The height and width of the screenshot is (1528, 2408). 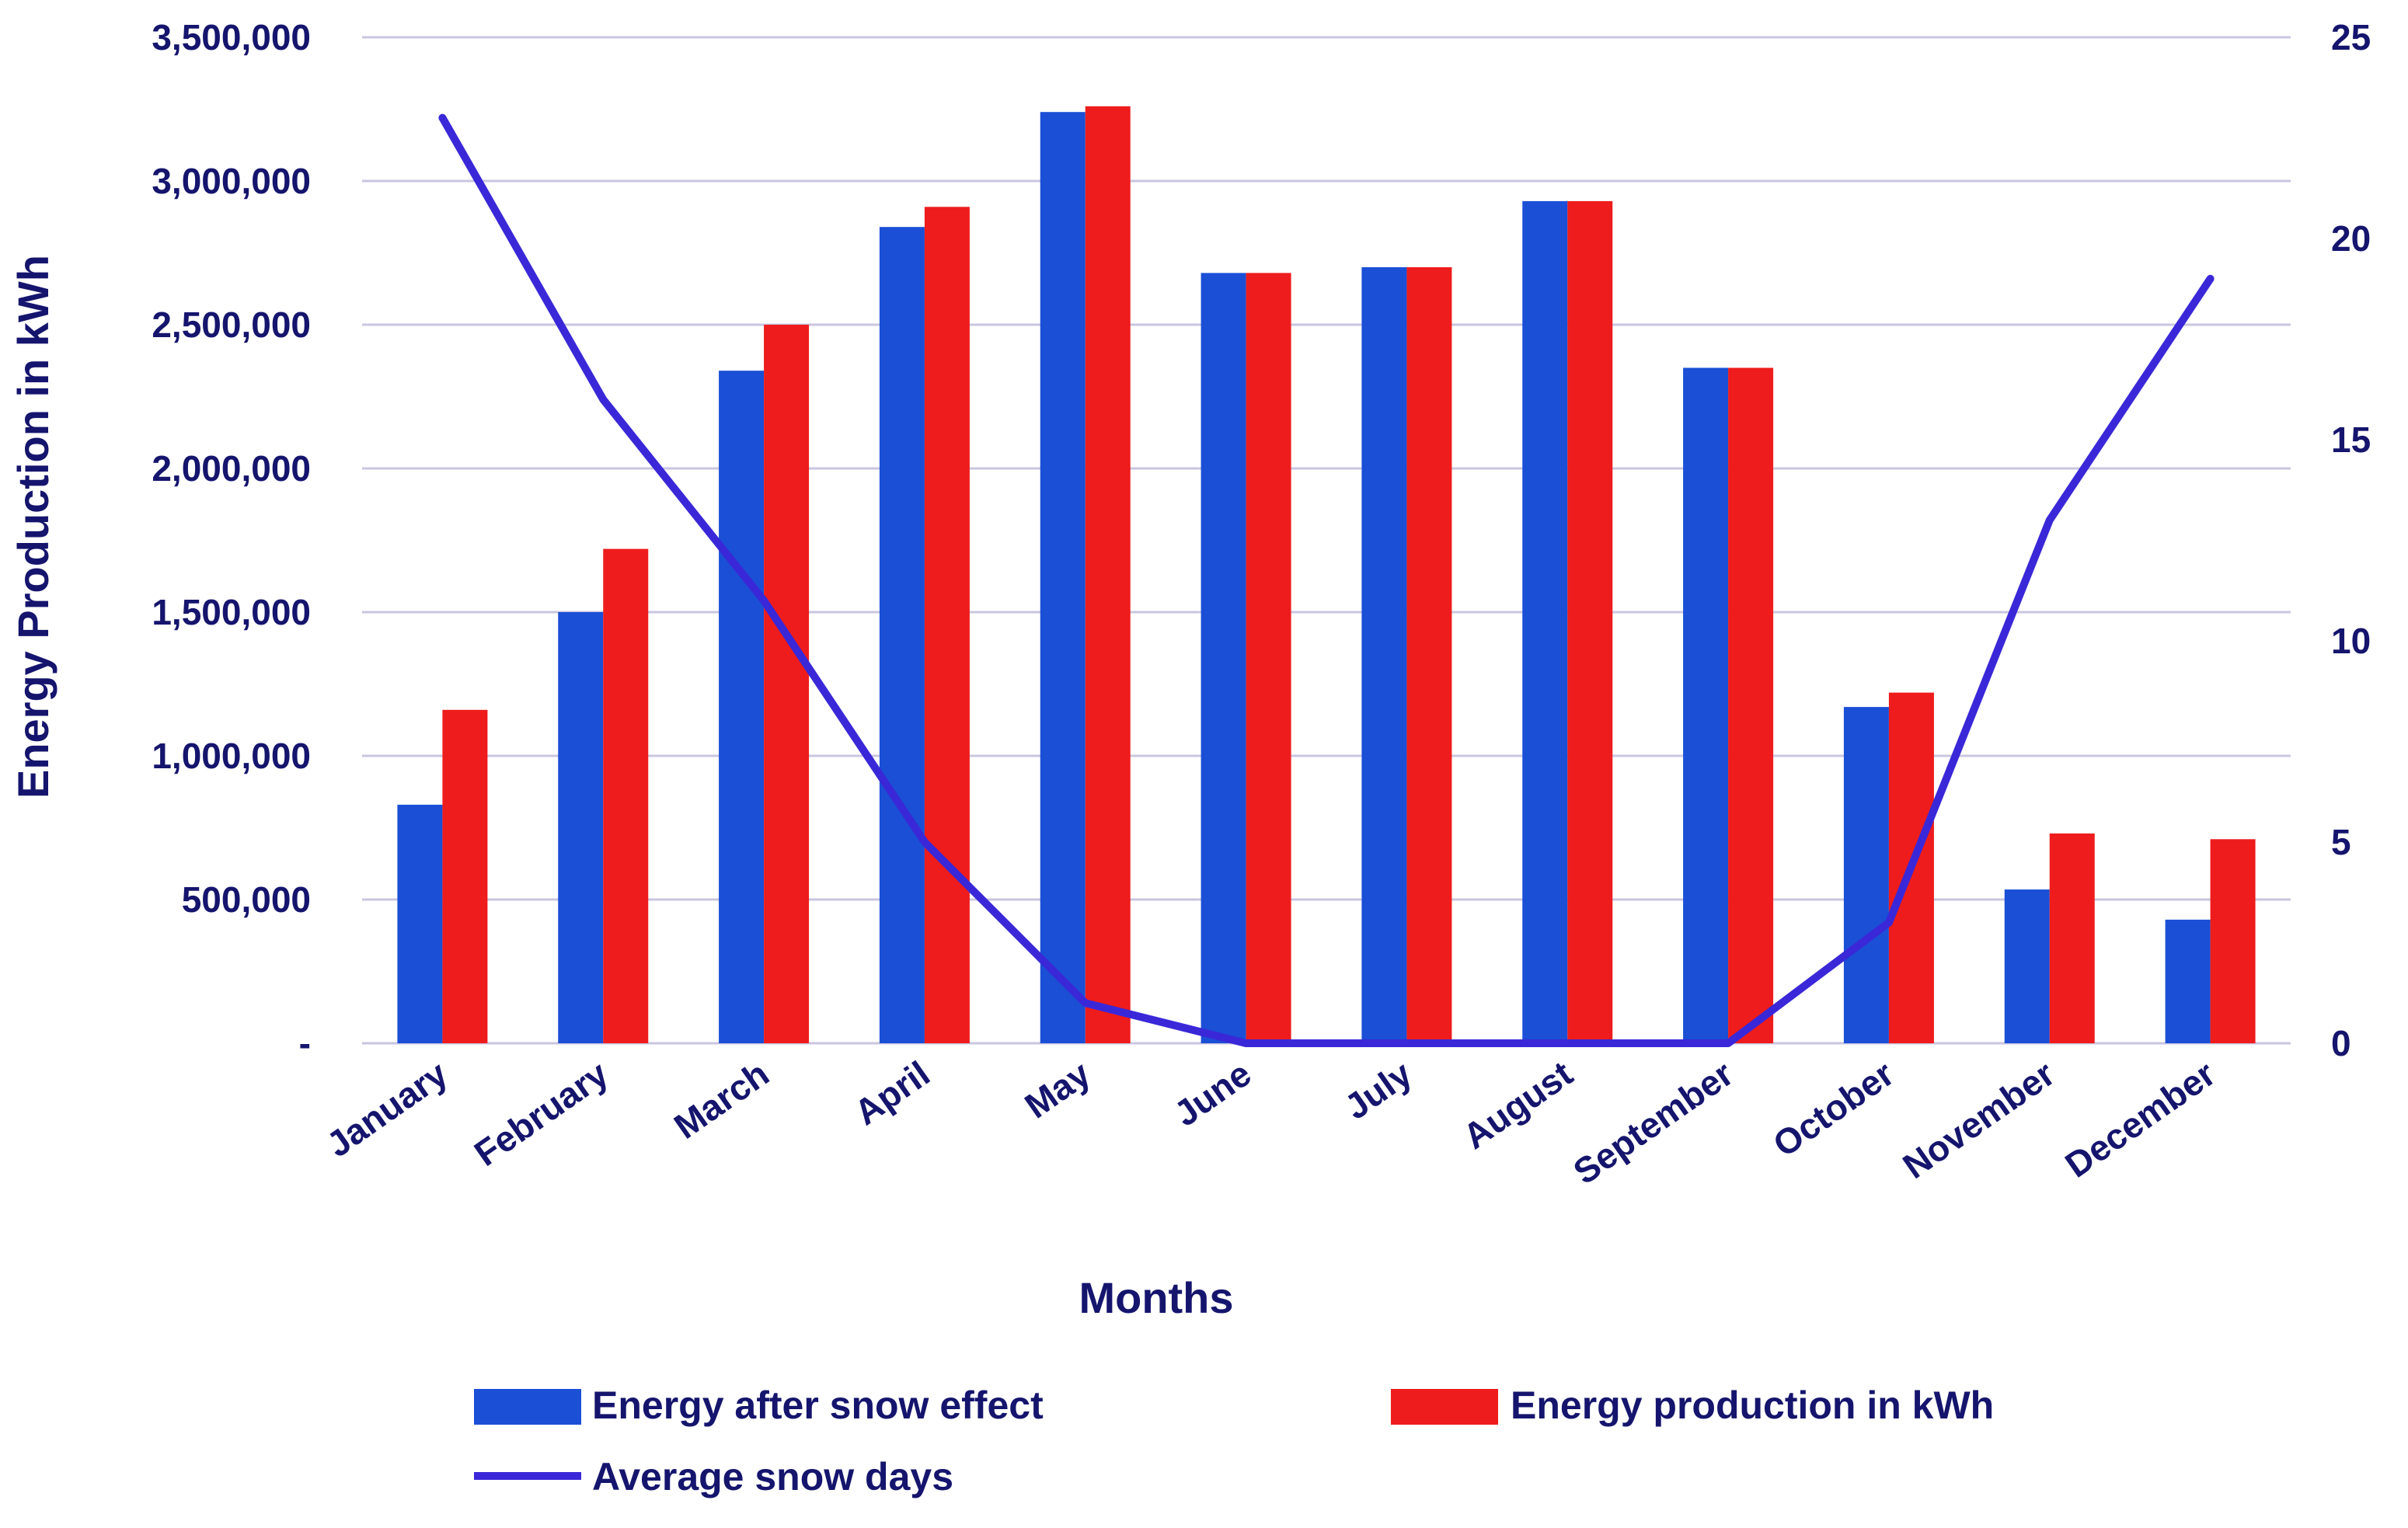 What do you see at coordinates (33, 527) in the screenshot?
I see `y-axis-title: Energy Production in kWh` at bounding box center [33, 527].